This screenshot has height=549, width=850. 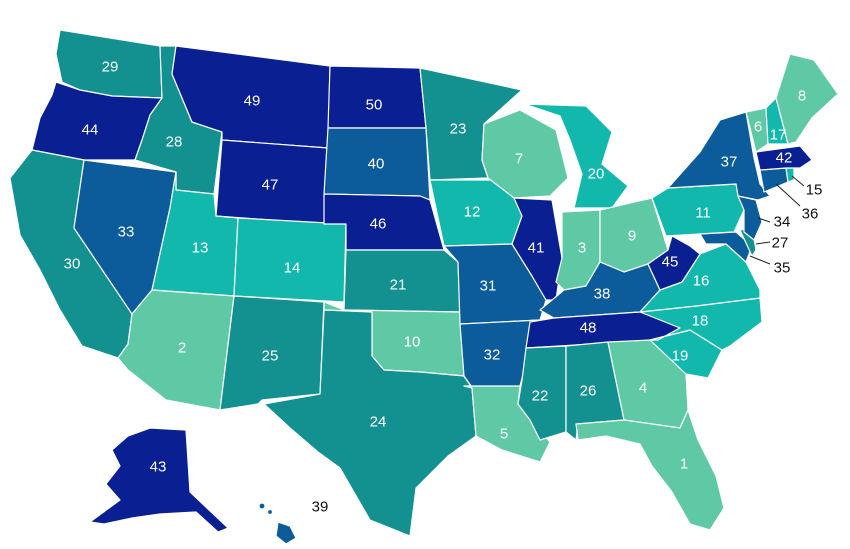 What do you see at coordinates (807, 99) in the screenshot?
I see `state-me` at bounding box center [807, 99].